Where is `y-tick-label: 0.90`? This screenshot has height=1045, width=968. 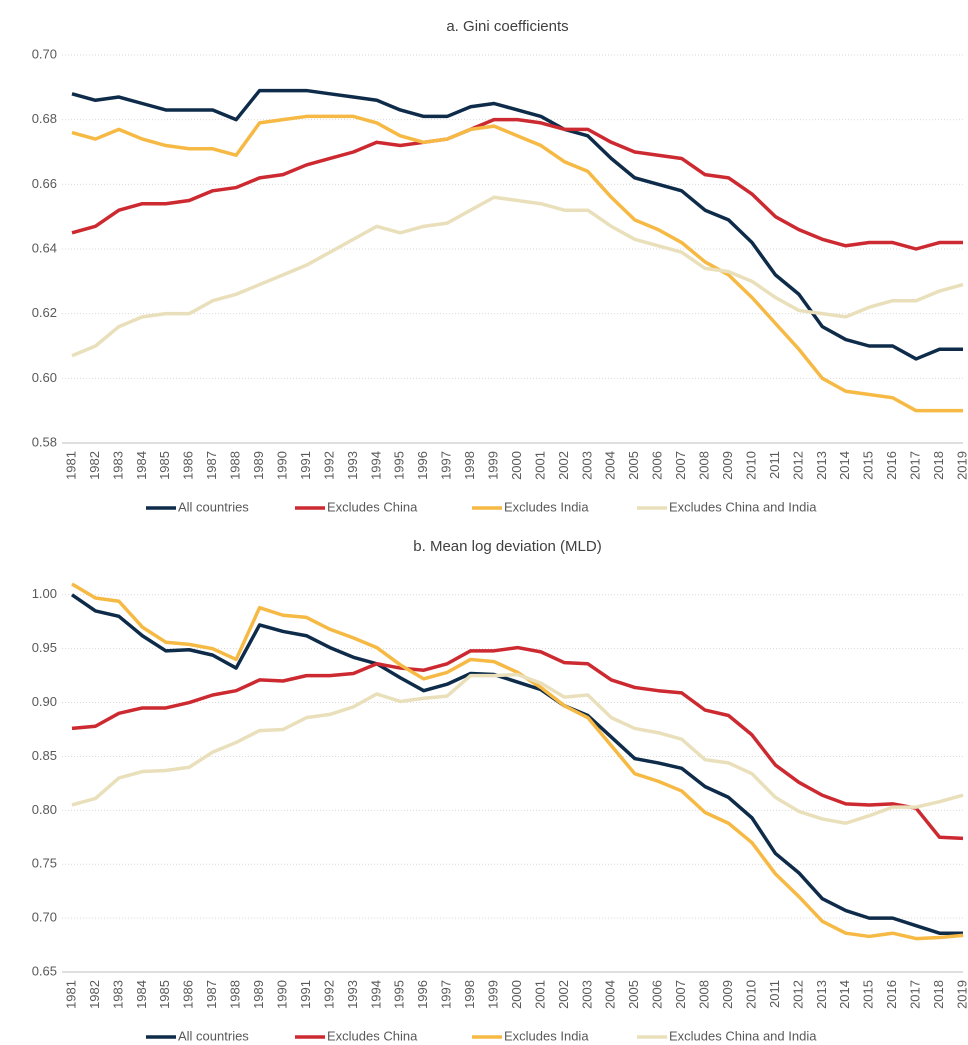 y-tick-label: 0.90 is located at coordinates (44, 701).